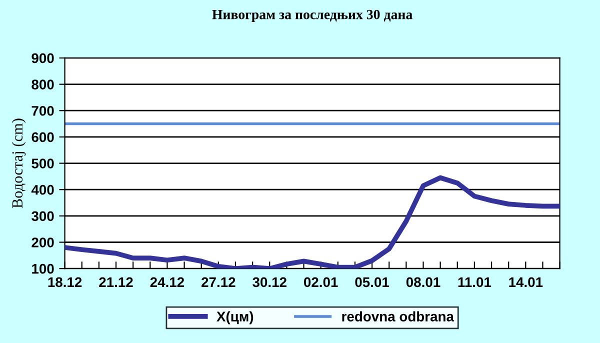 The height and width of the screenshot is (343, 600). I want to click on x-tick-label: 02.01, so click(321, 282).